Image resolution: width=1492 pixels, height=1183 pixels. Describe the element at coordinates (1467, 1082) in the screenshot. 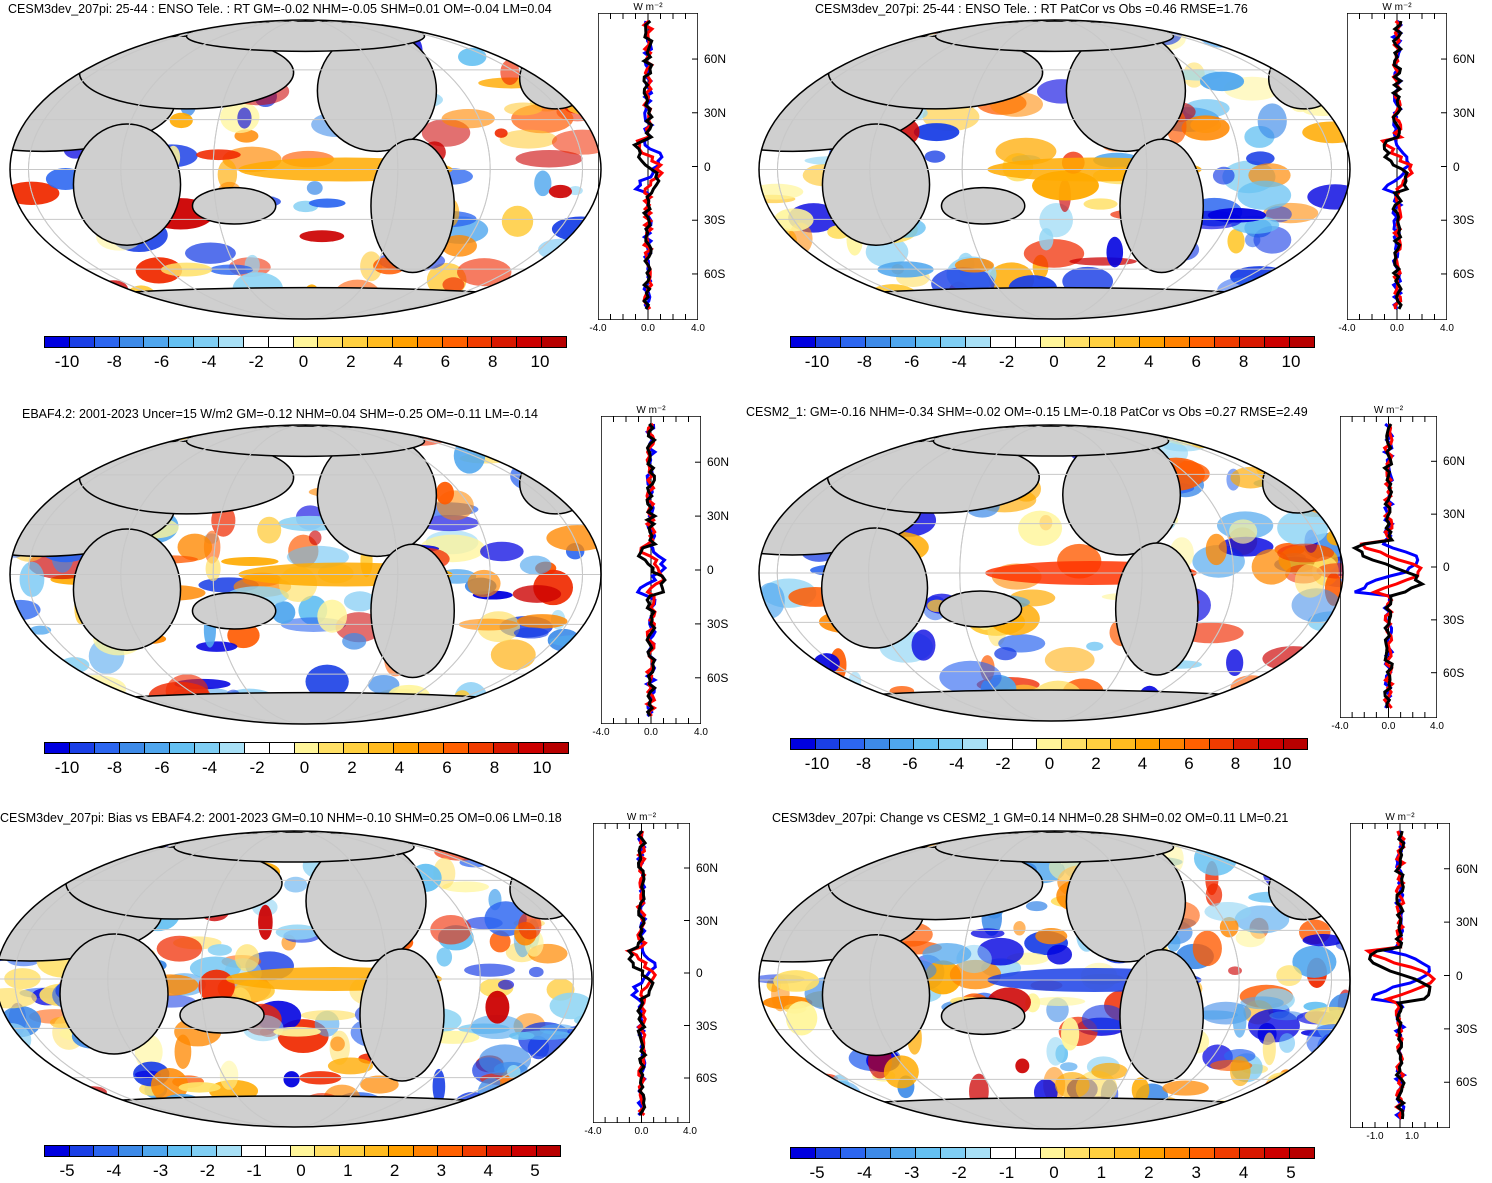

I see `lat-label: 60S` at that location.